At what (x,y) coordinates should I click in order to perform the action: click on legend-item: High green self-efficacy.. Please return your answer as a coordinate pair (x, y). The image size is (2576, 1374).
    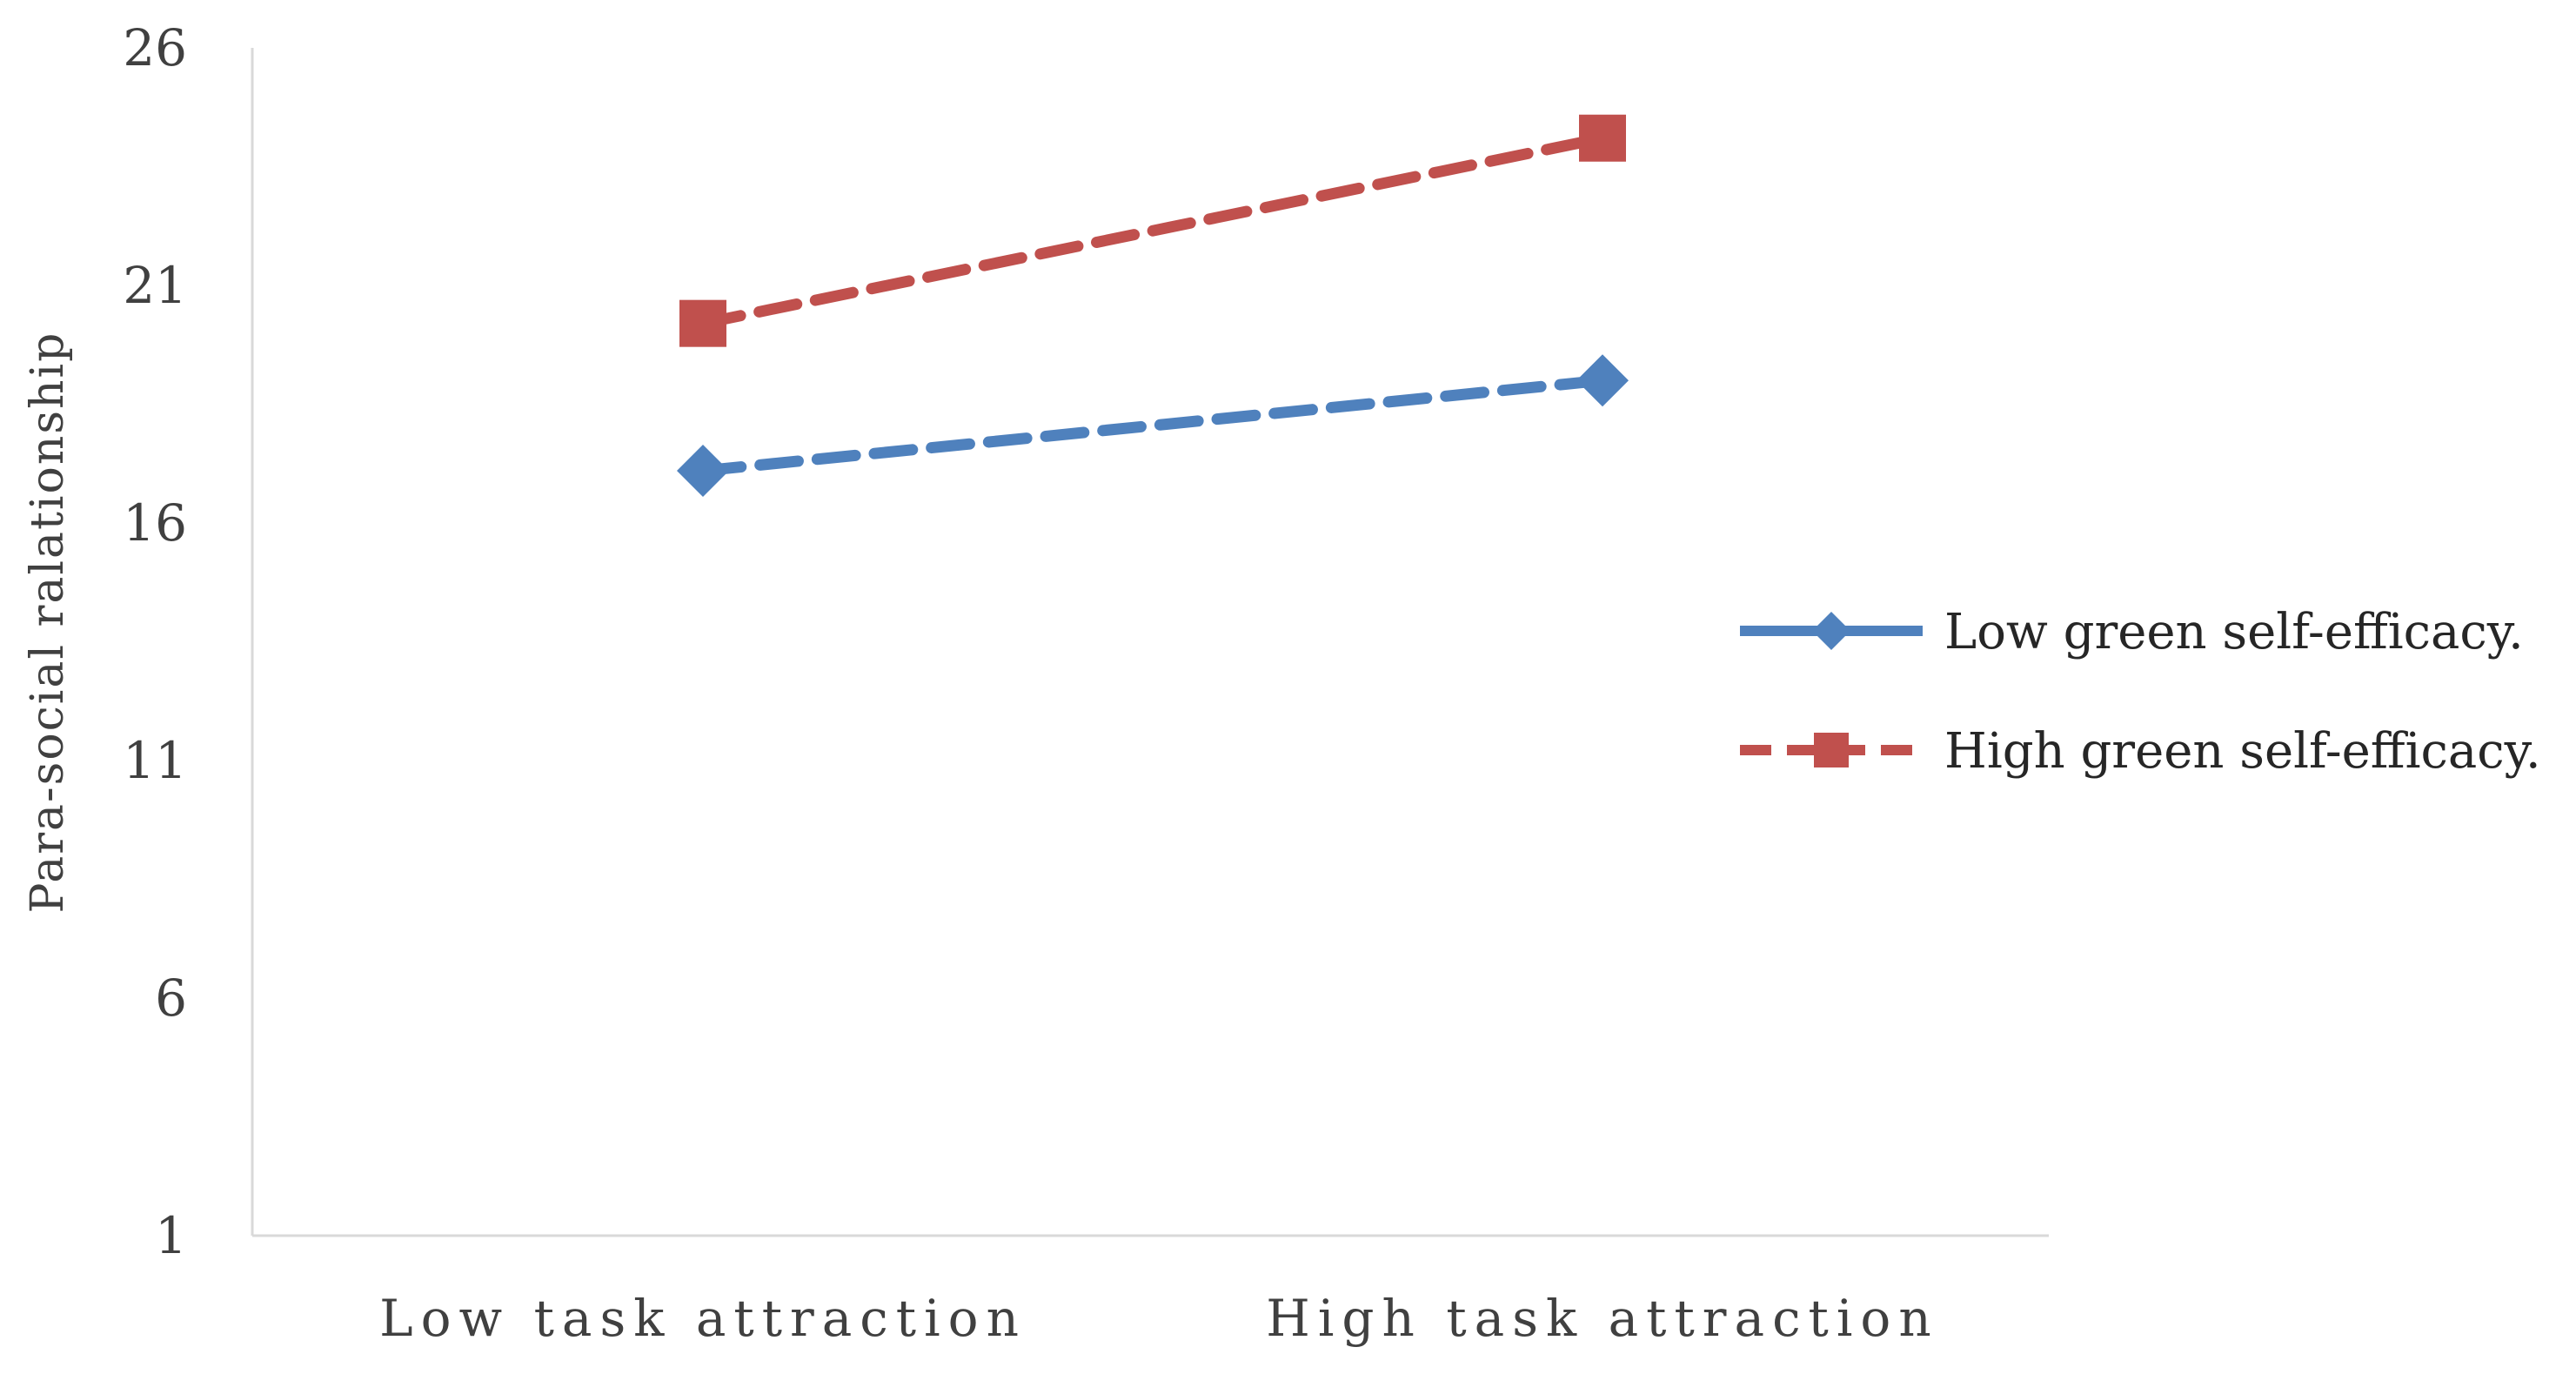
    Looking at the image, I should click on (2140, 751).